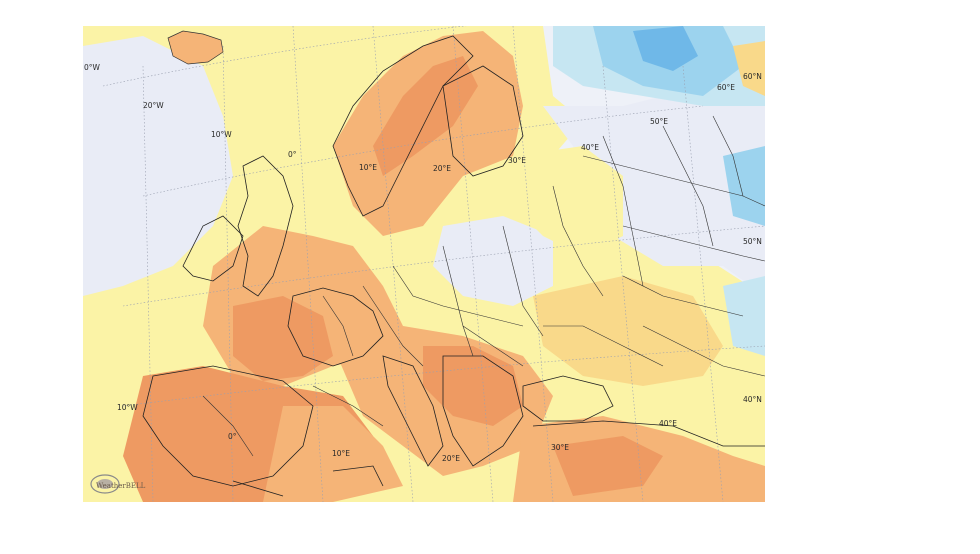  Describe the element at coordinates (668, 423) in the screenshot. I see `label-bottom-e40: 40°E` at that location.